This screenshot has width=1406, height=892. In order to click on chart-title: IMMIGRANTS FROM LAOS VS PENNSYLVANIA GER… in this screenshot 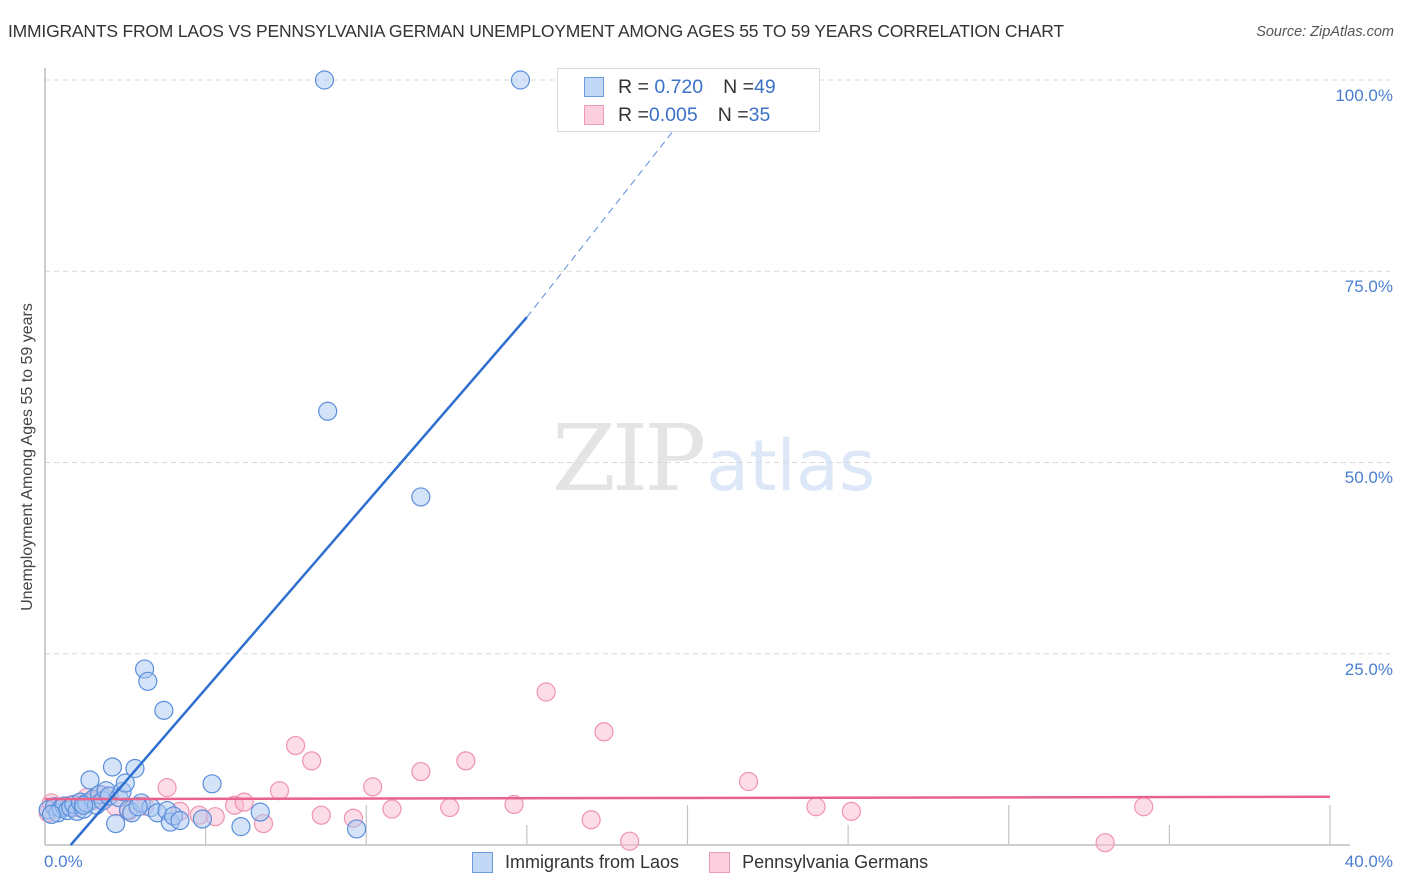, I will do `click(536, 31)`.